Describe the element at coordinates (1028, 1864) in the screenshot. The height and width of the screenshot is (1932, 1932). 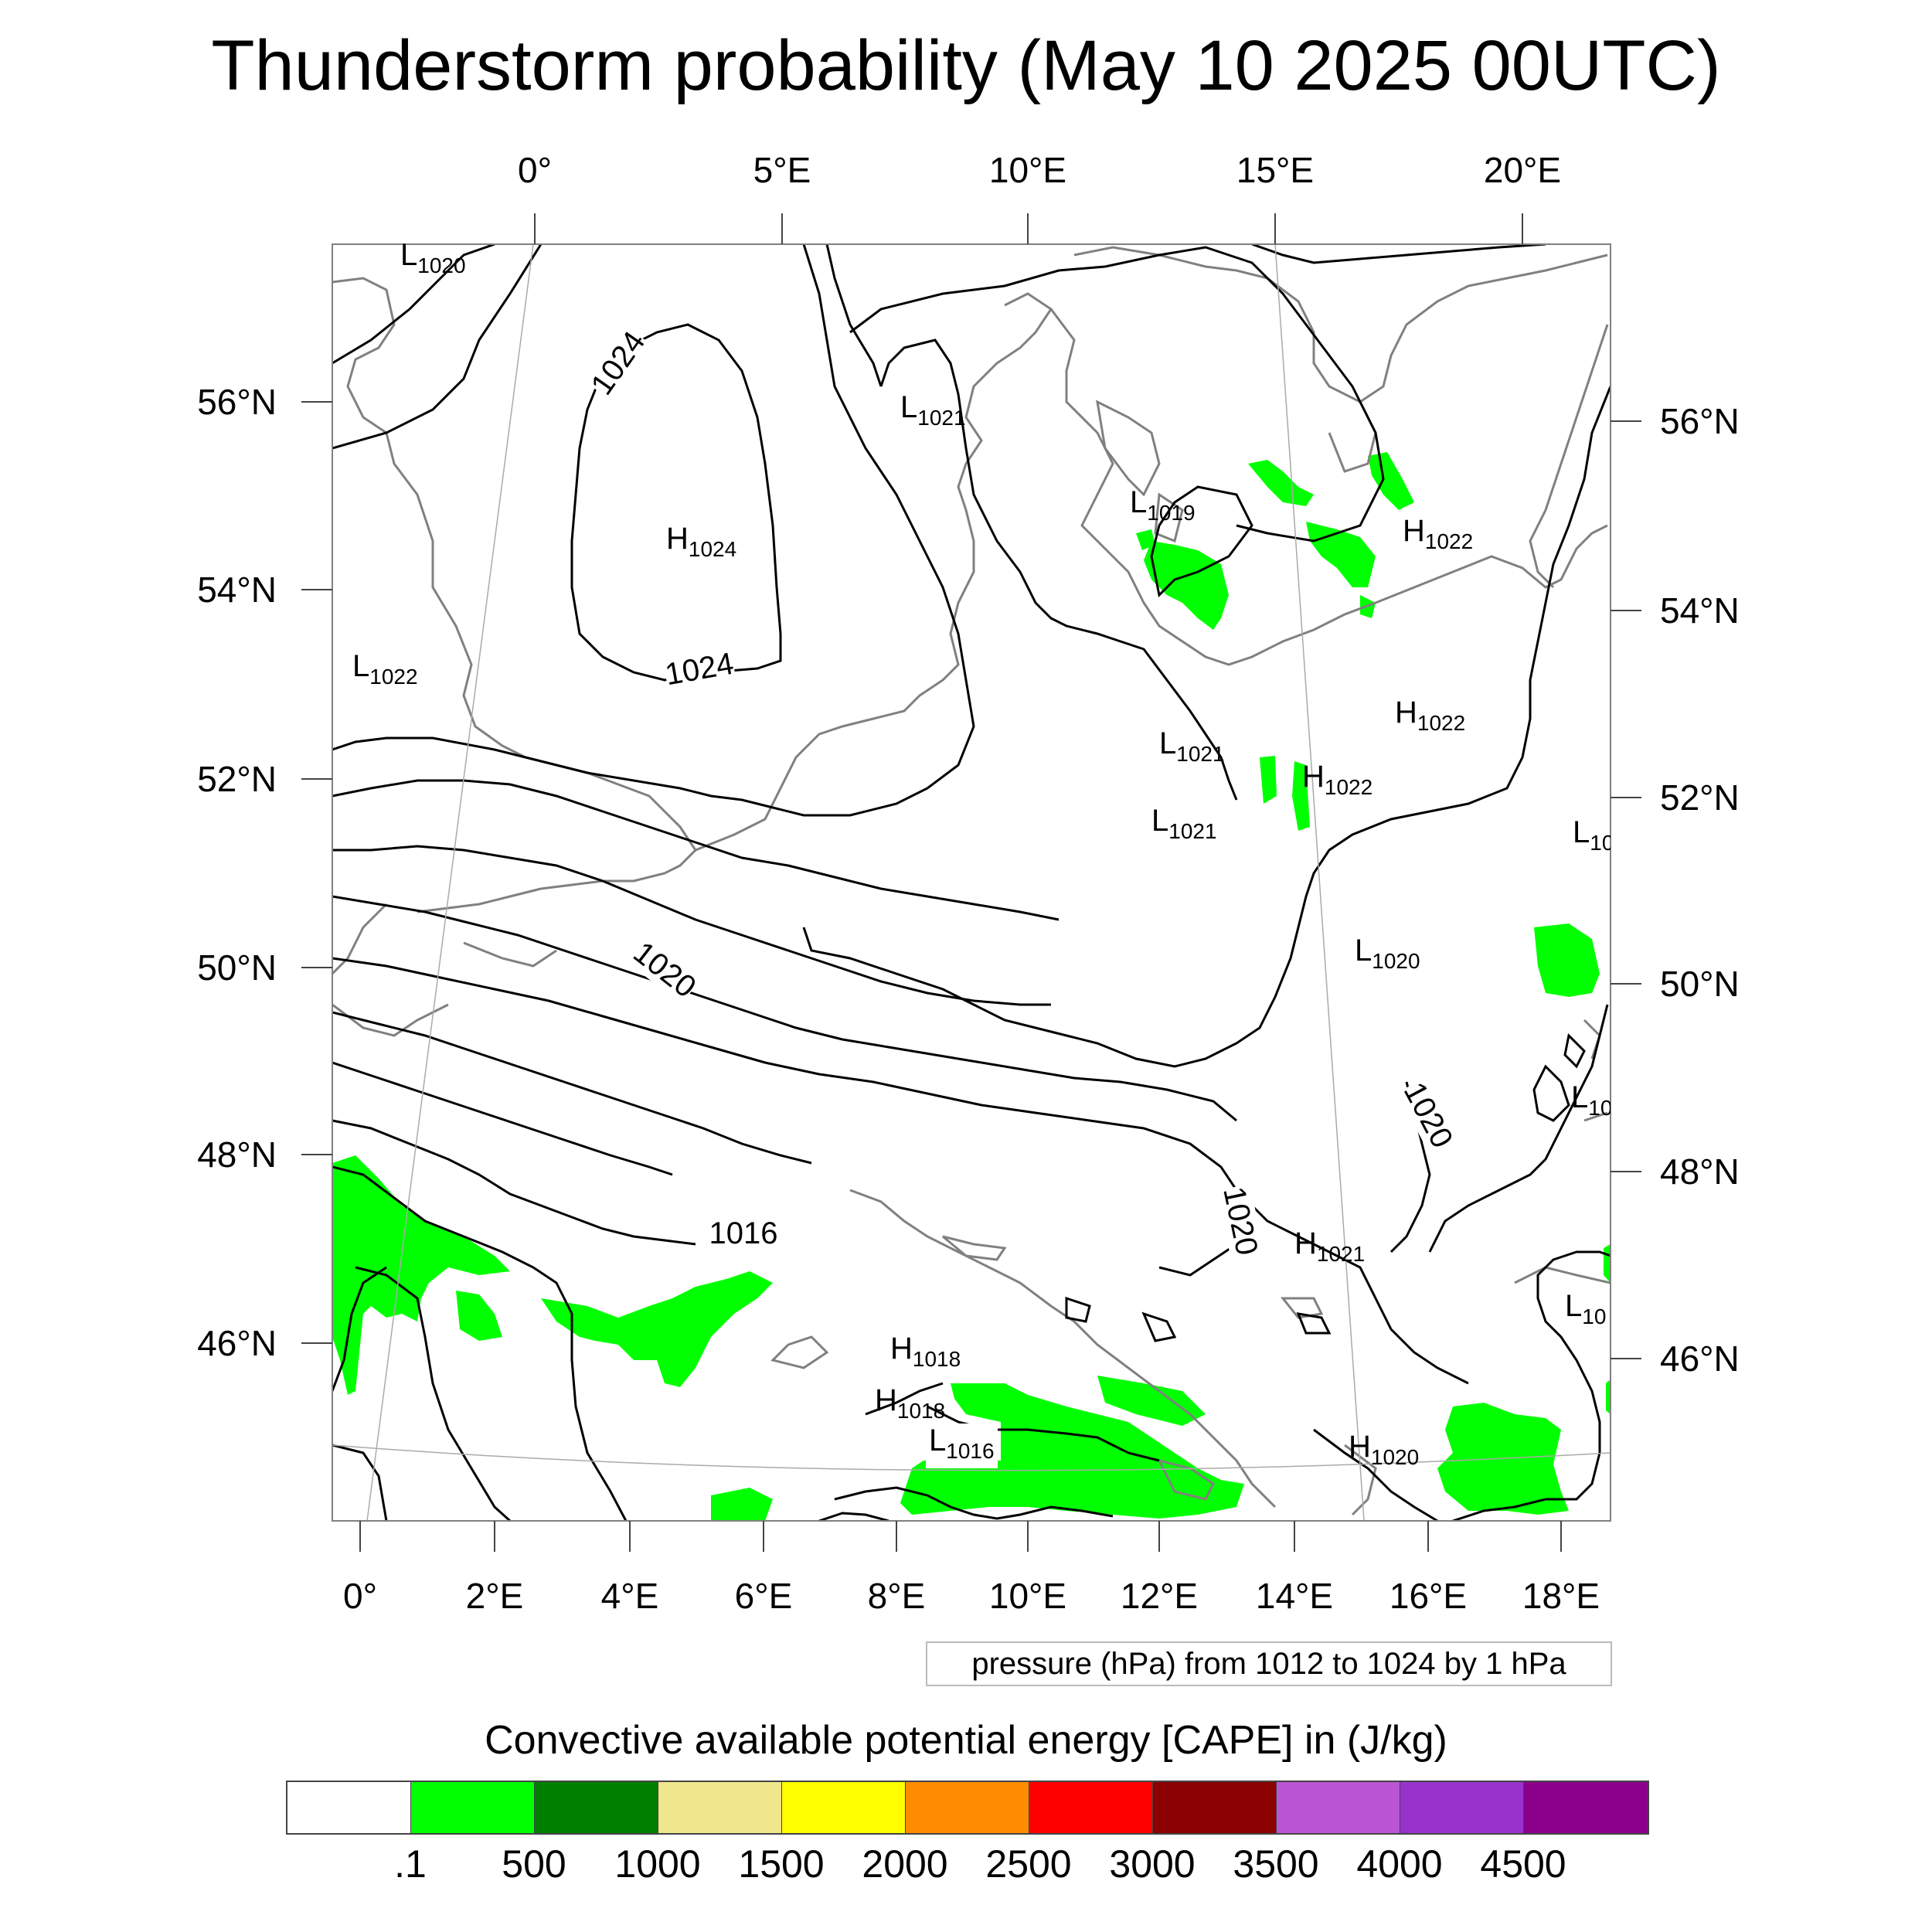
I see `colorbar-tick-label: 2500` at that location.